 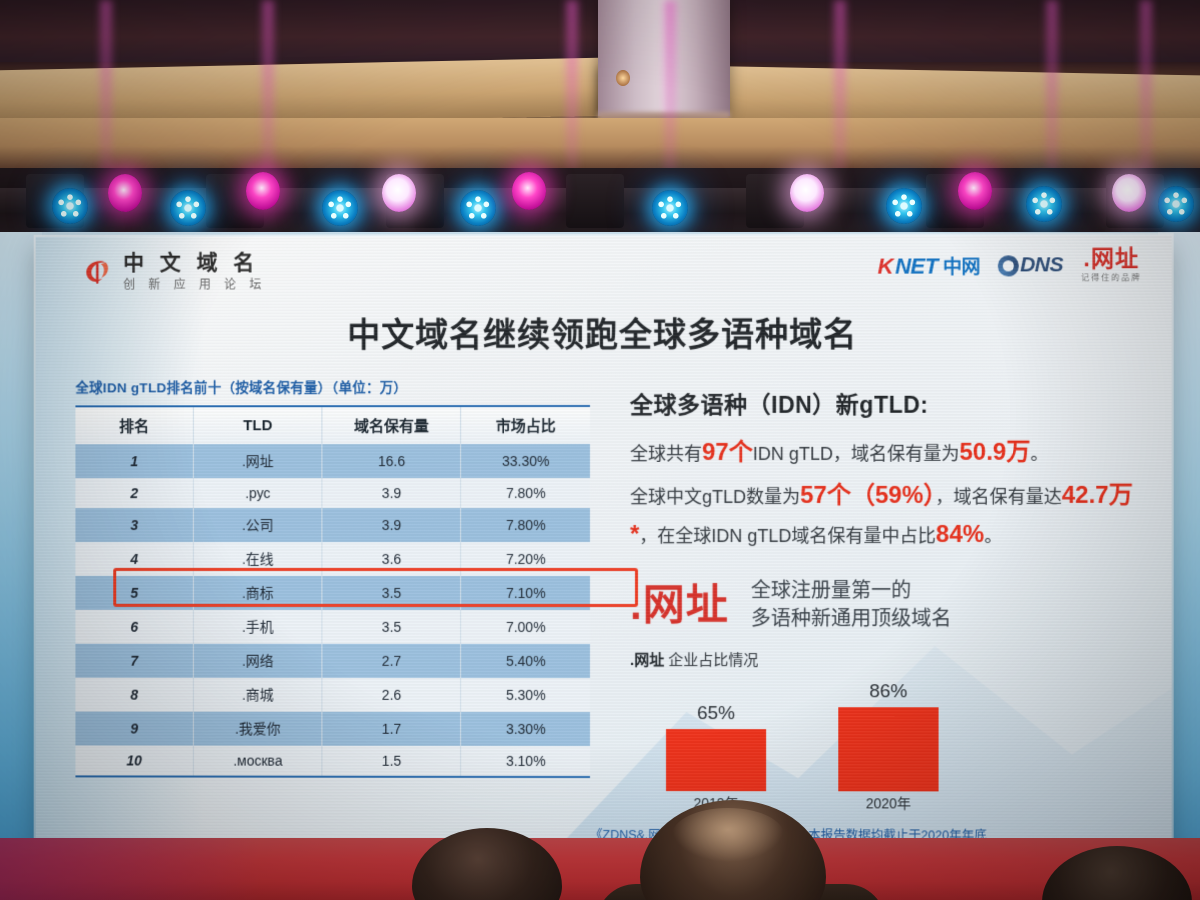 I want to click on para2-b: ，域名保有量达, so click(x=998, y=496).